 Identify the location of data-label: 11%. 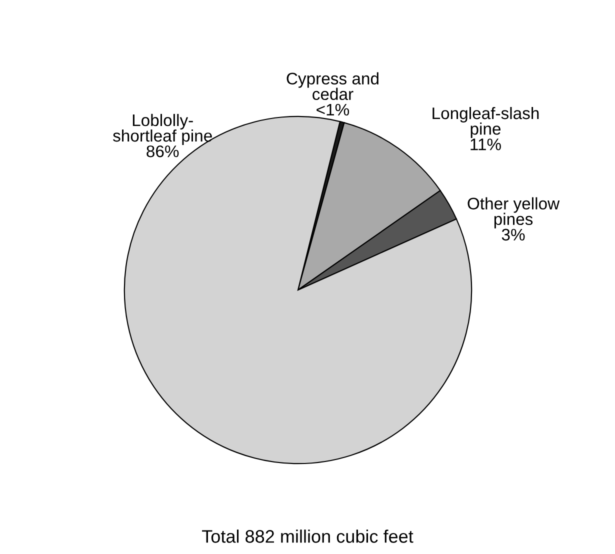
(485, 144).